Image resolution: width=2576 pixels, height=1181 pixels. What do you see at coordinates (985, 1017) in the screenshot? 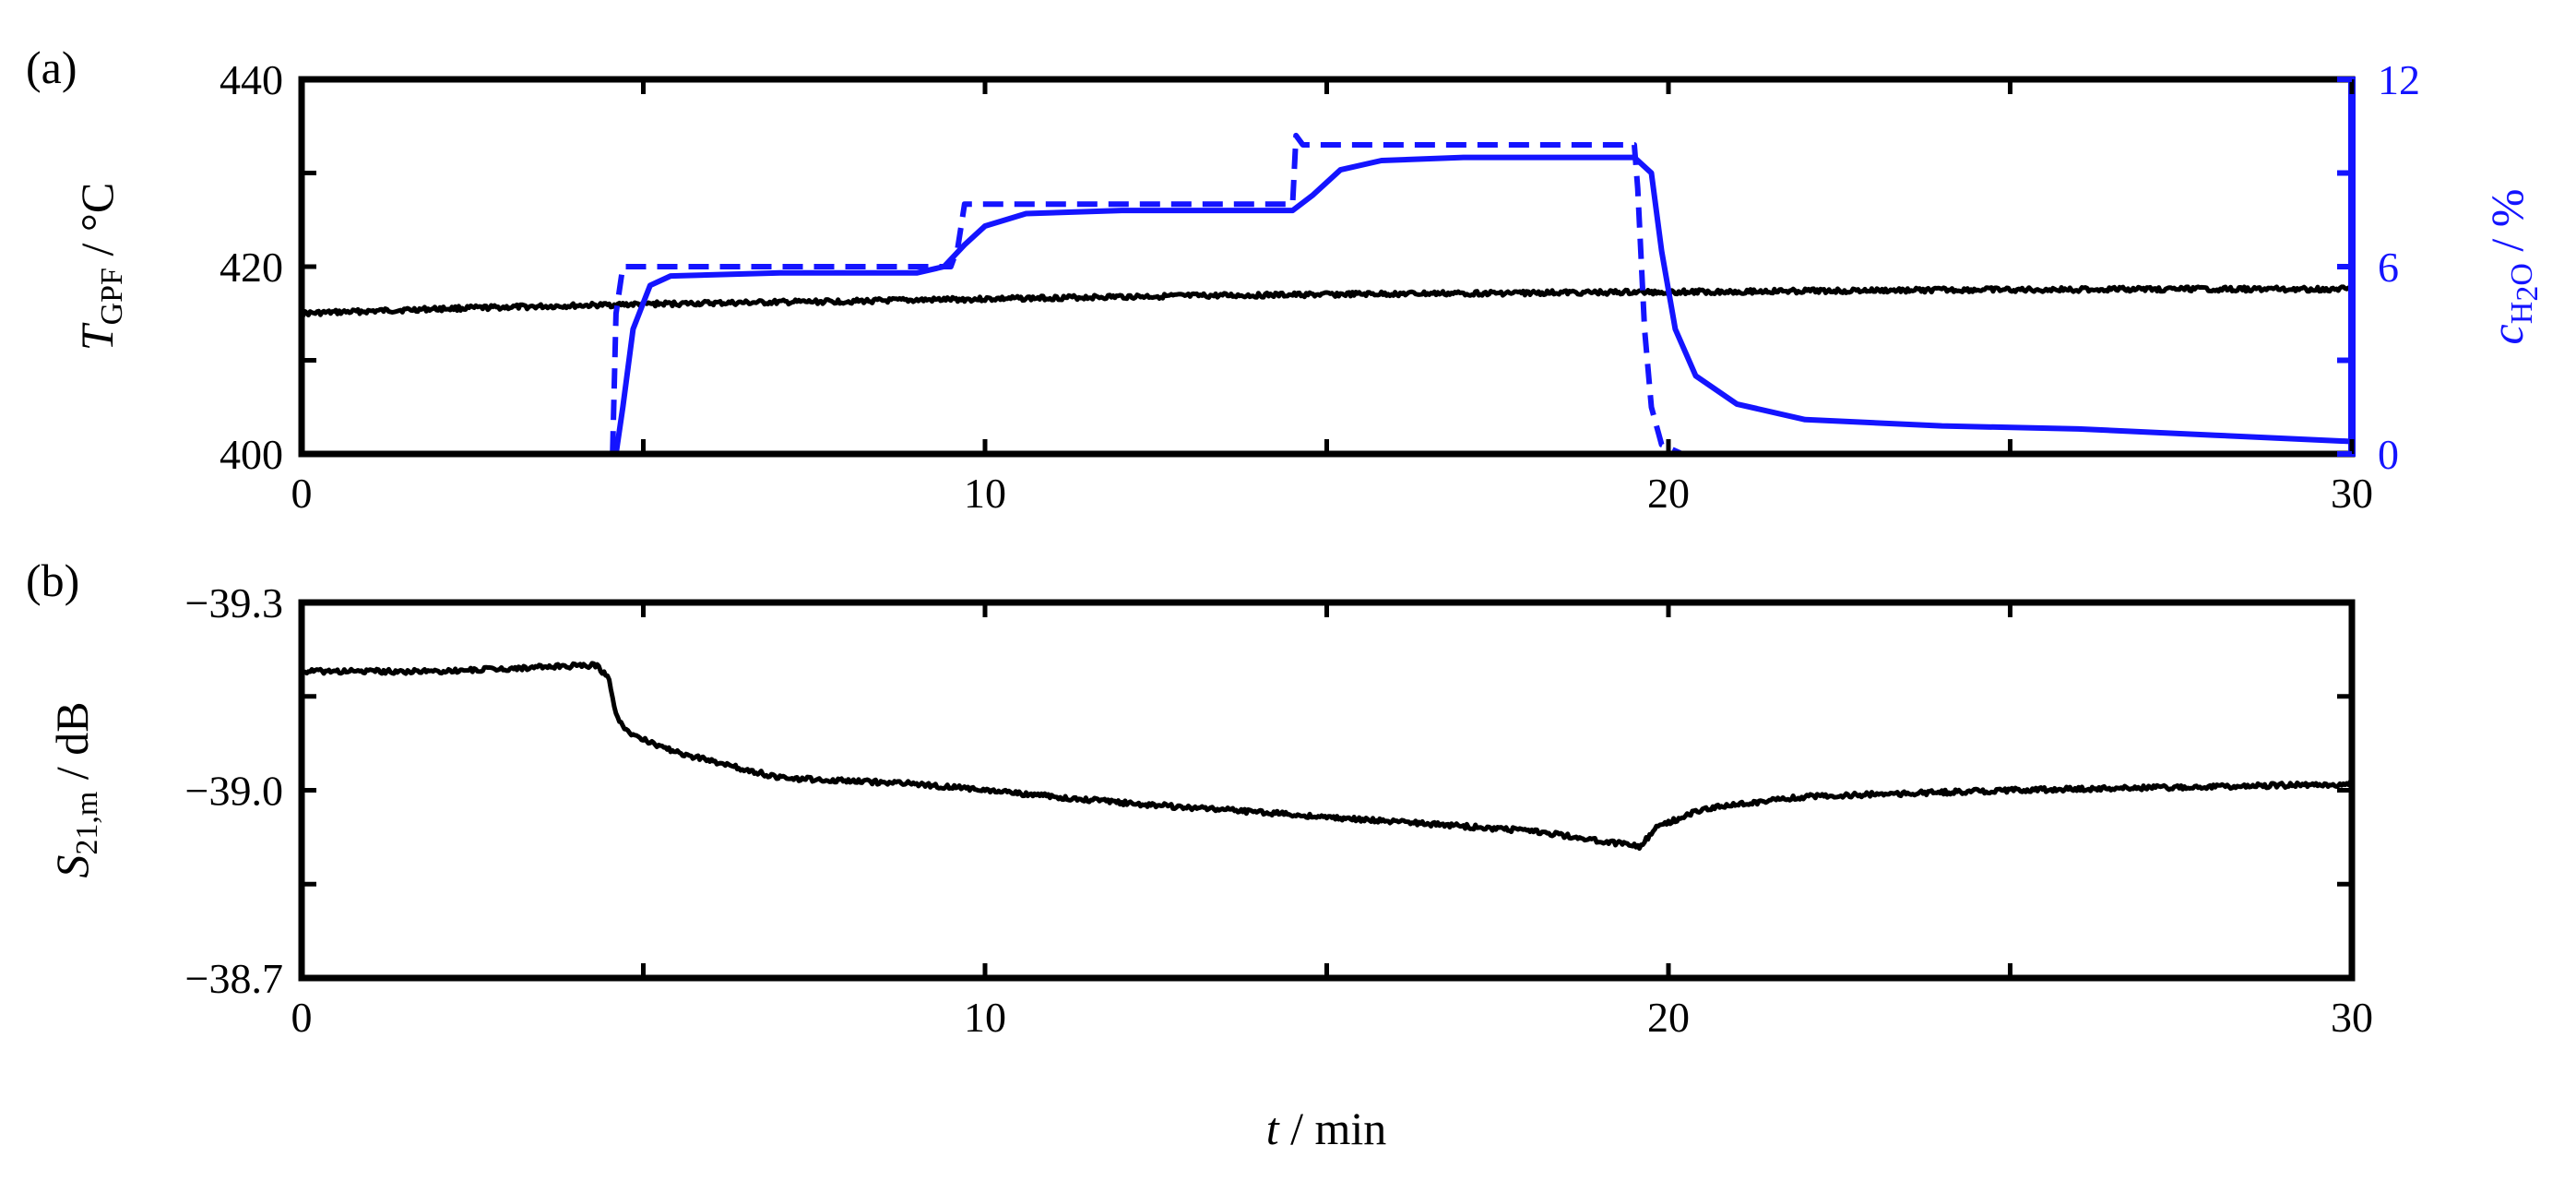
I see `panel-b-xtick-label: 10` at bounding box center [985, 1017].